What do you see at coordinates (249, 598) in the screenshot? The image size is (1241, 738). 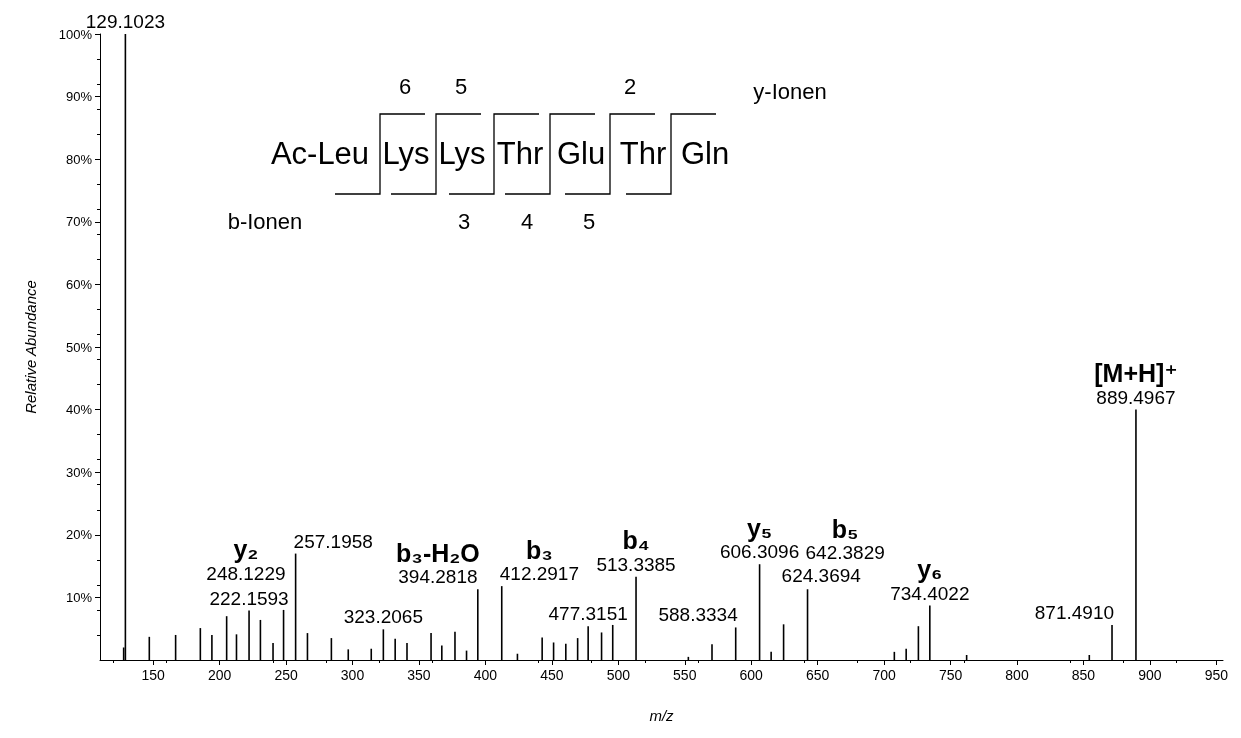 I see `annotation: 222.1593` at bounding box center [249, 598].